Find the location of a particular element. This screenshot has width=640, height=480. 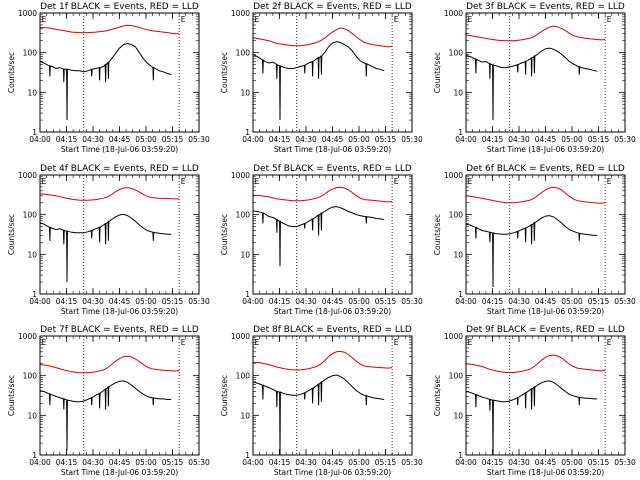

panel-title: Det 7f BLACK = Events, RED = LLD is located at coordinates (119, 330).